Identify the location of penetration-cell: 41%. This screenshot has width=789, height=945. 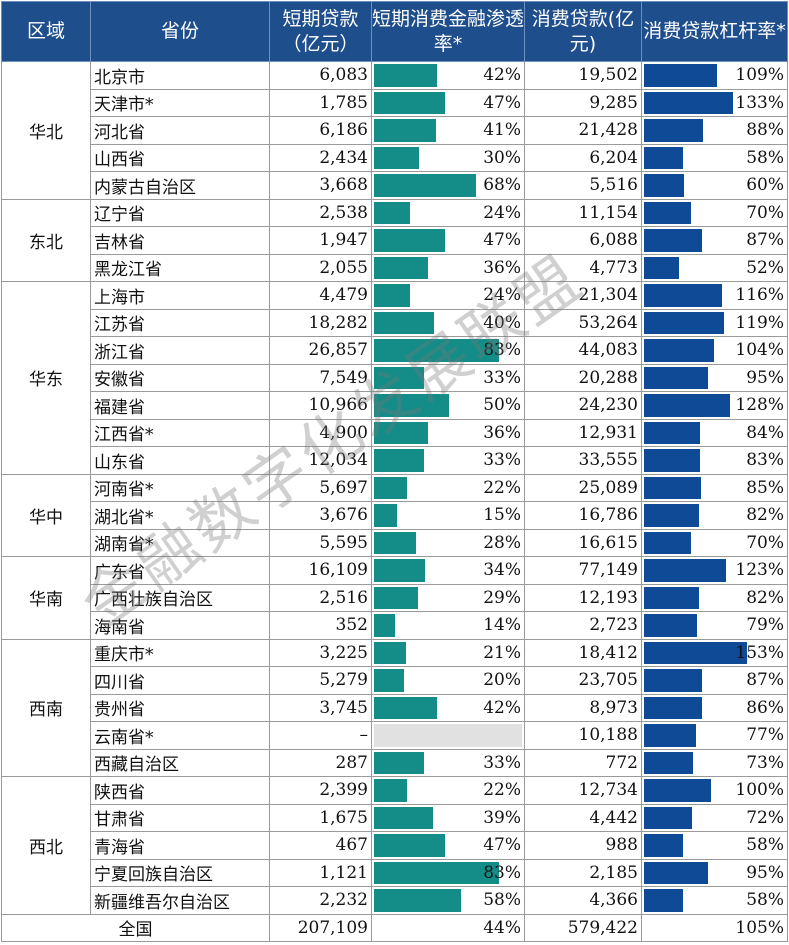
(448, 130).